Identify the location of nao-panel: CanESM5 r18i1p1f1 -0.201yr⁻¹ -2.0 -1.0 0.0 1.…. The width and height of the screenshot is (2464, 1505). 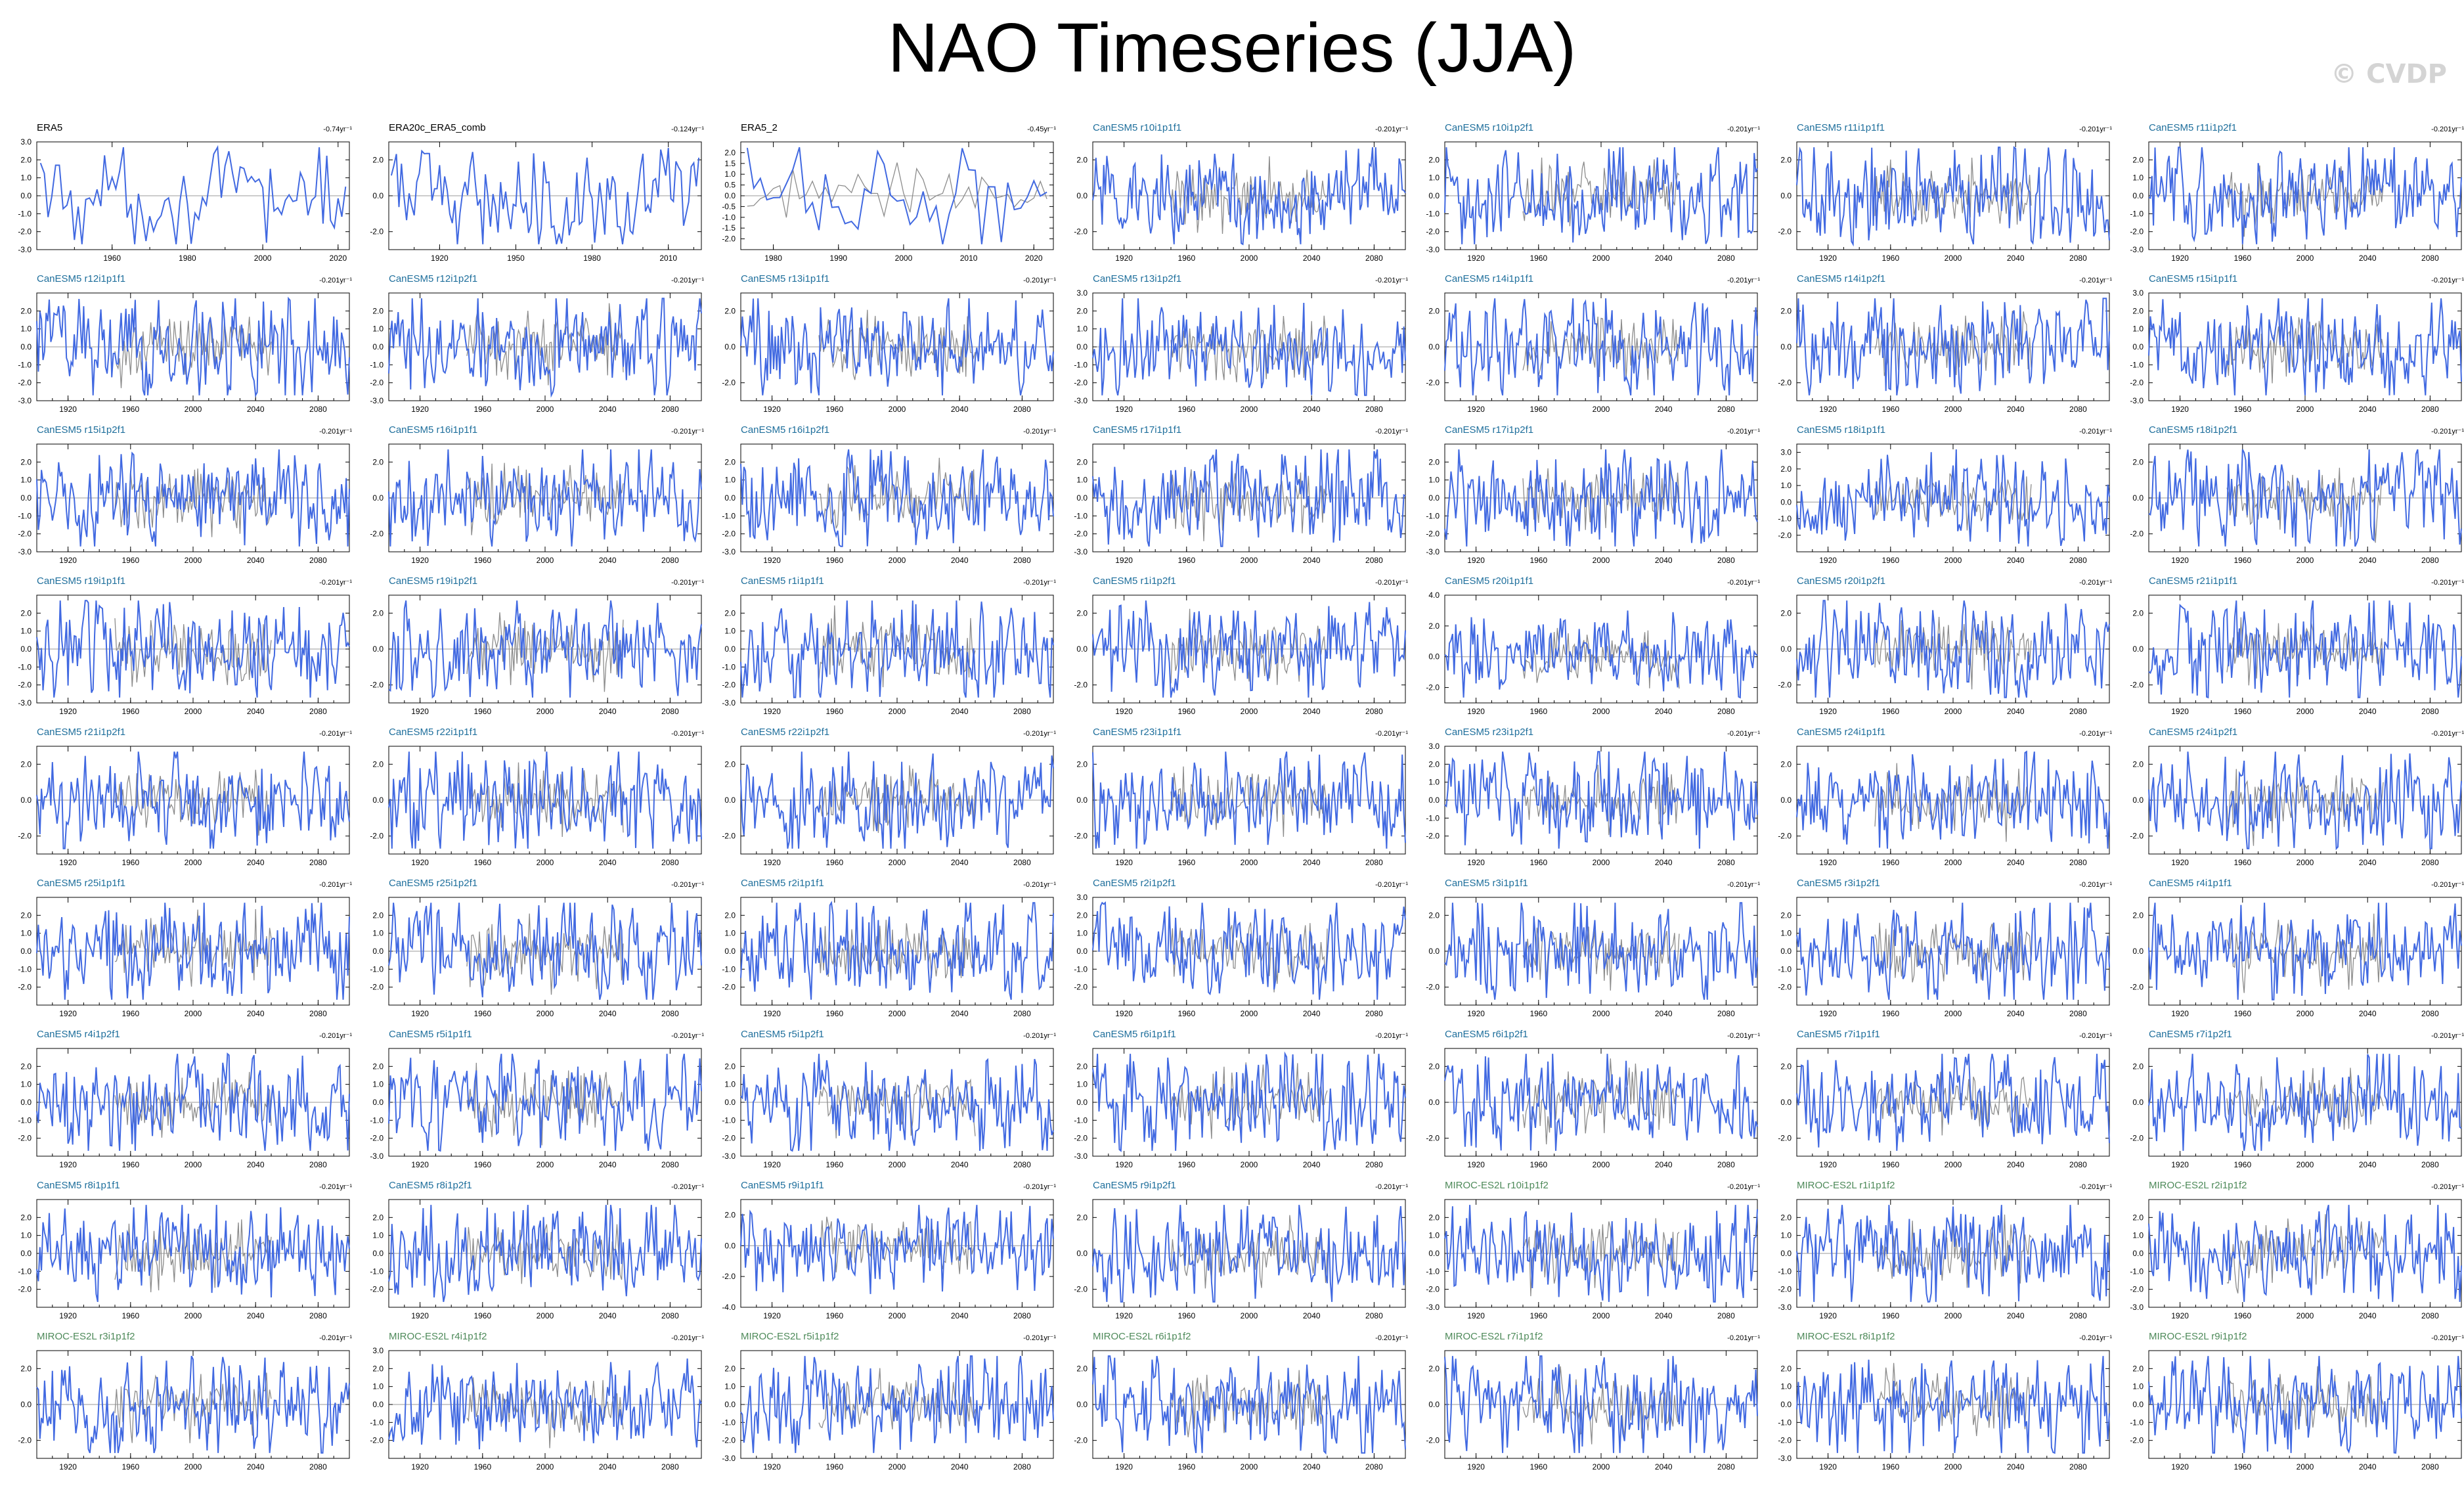
(1936, 499).